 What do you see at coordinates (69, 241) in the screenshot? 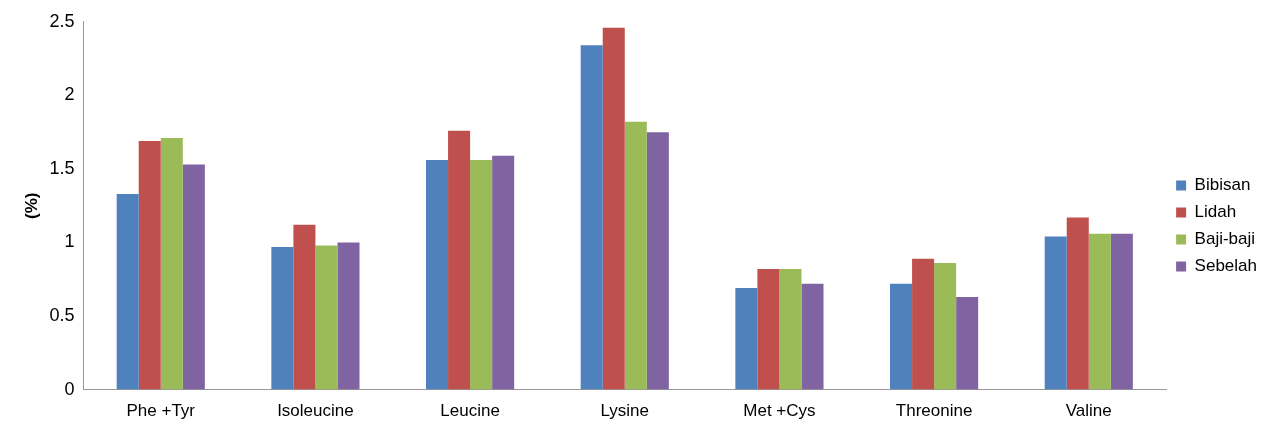
I see `y-tick-label: 1` at bounding box center [69, 241].